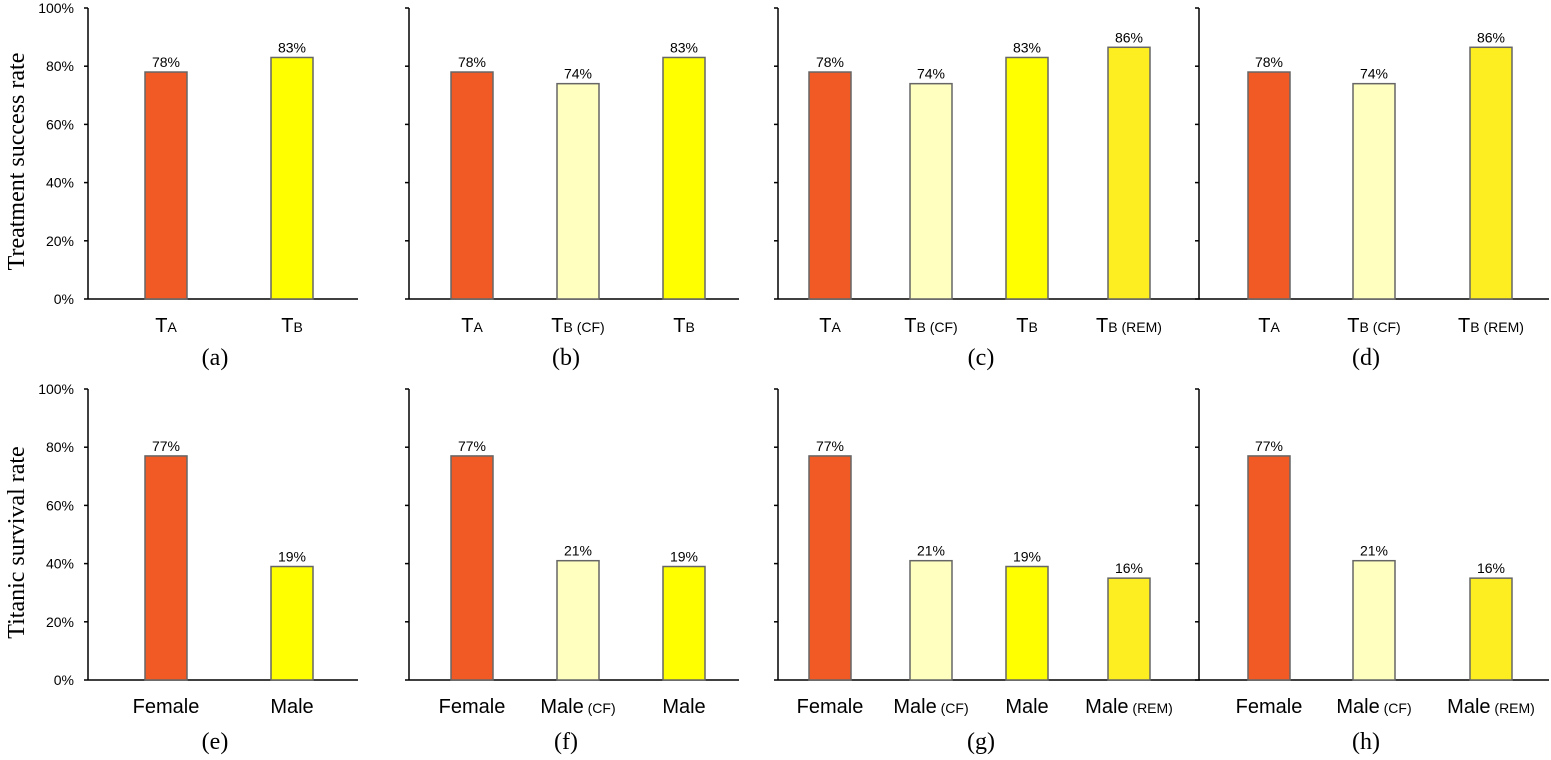 The height and width of the screenshot is (760, 1551). I want to click on y-axis-title: Titanic survival rate, so click(17, 542).